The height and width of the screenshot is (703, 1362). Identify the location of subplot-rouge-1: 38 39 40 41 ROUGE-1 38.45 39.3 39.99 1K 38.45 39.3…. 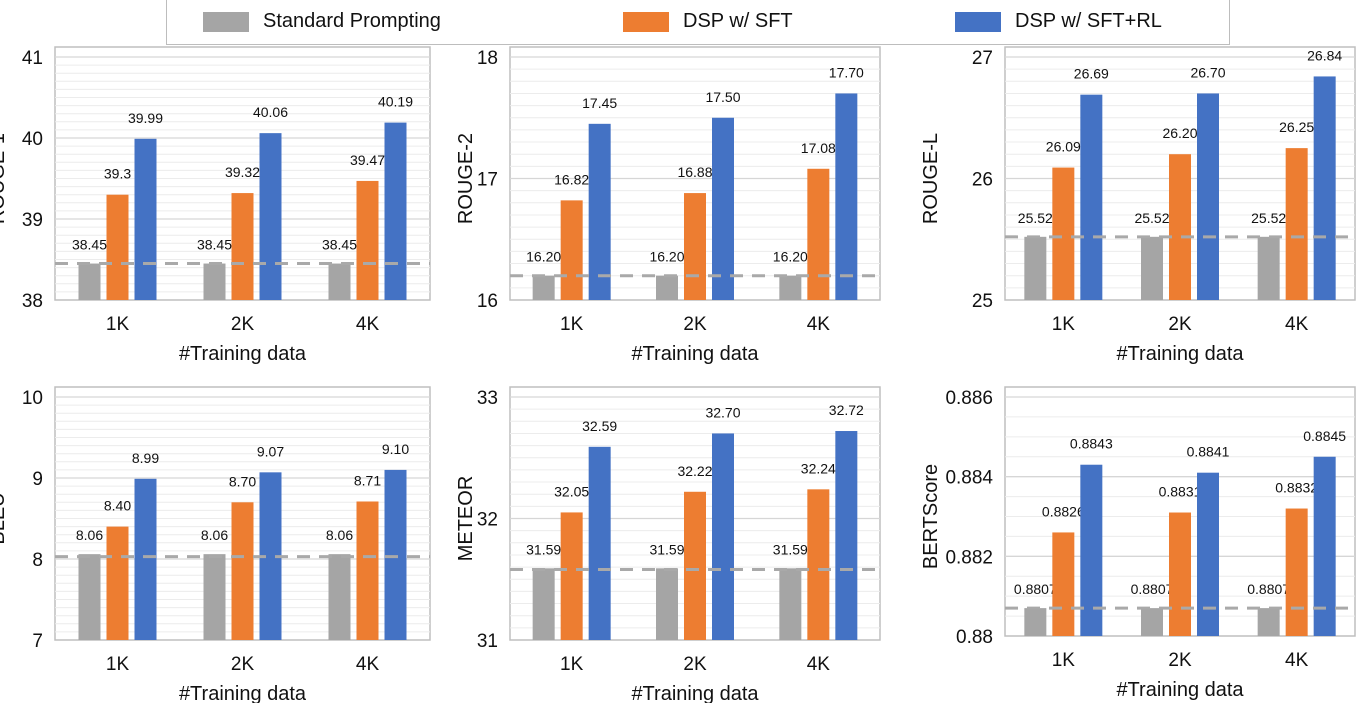
(215, 205).